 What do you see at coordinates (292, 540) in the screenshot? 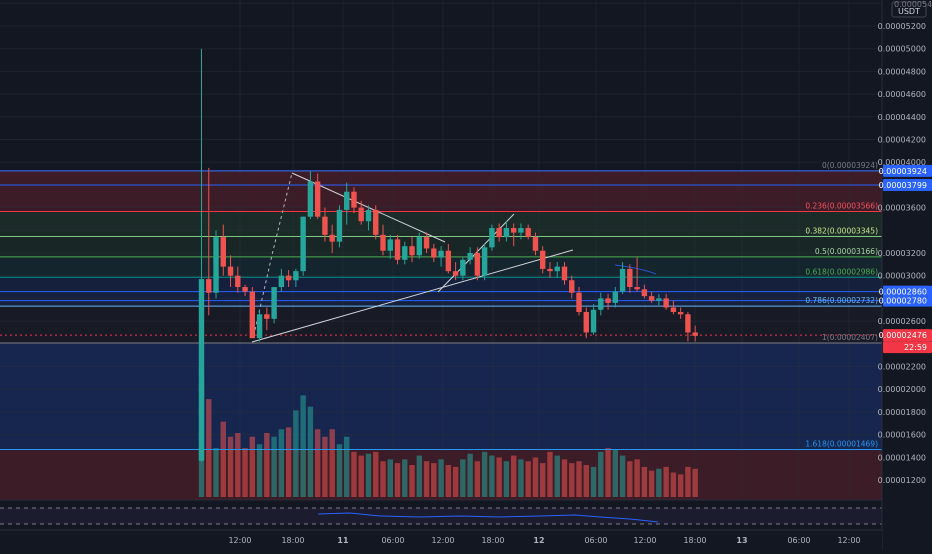
I see `time-axis-tick: 18:00` at bounding box center [292, 540].